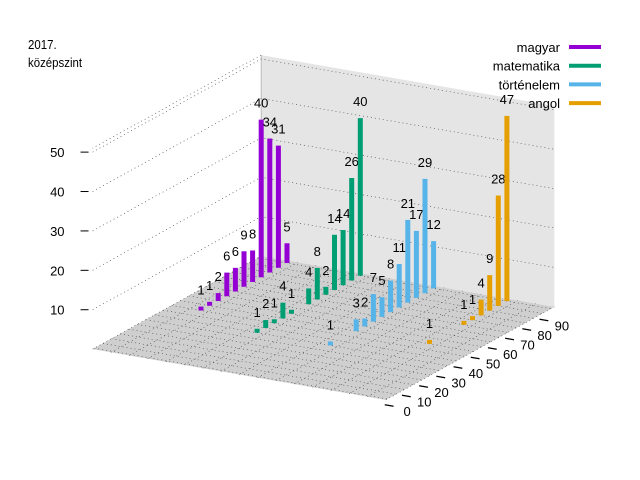 The image size is (640, 480). What do you see at coordinates (391, 296) in the screenshot?
I see `bar-történelem-75` at bounding box center [391, 296].